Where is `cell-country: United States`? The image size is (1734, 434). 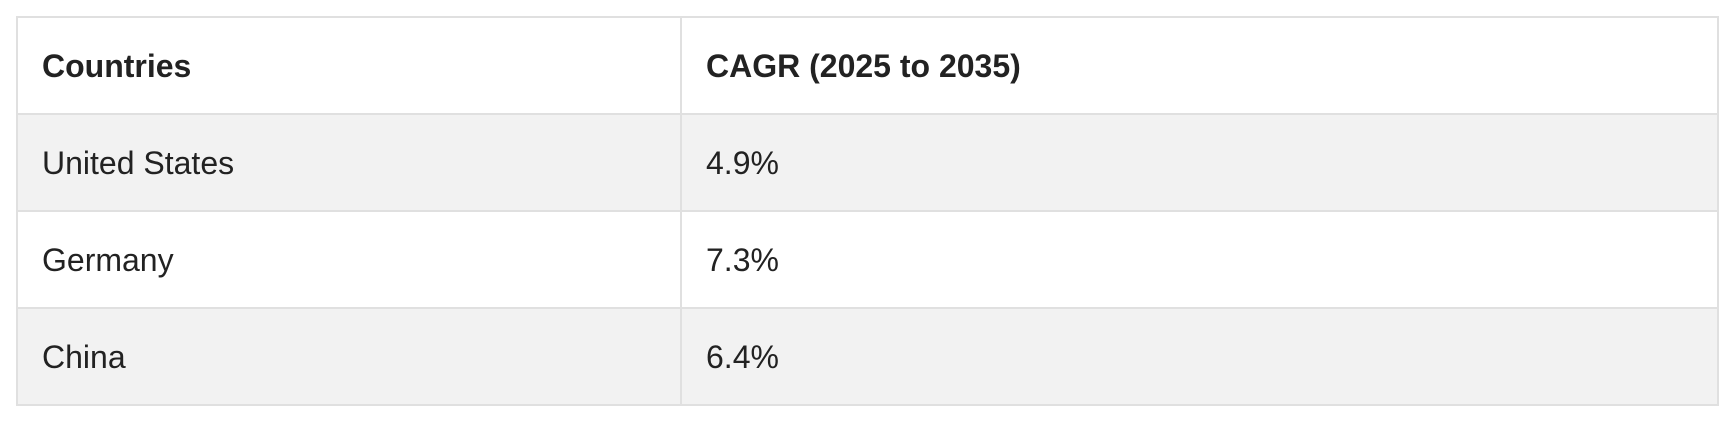 cell-country: United States is located at coordinates (349, 162).